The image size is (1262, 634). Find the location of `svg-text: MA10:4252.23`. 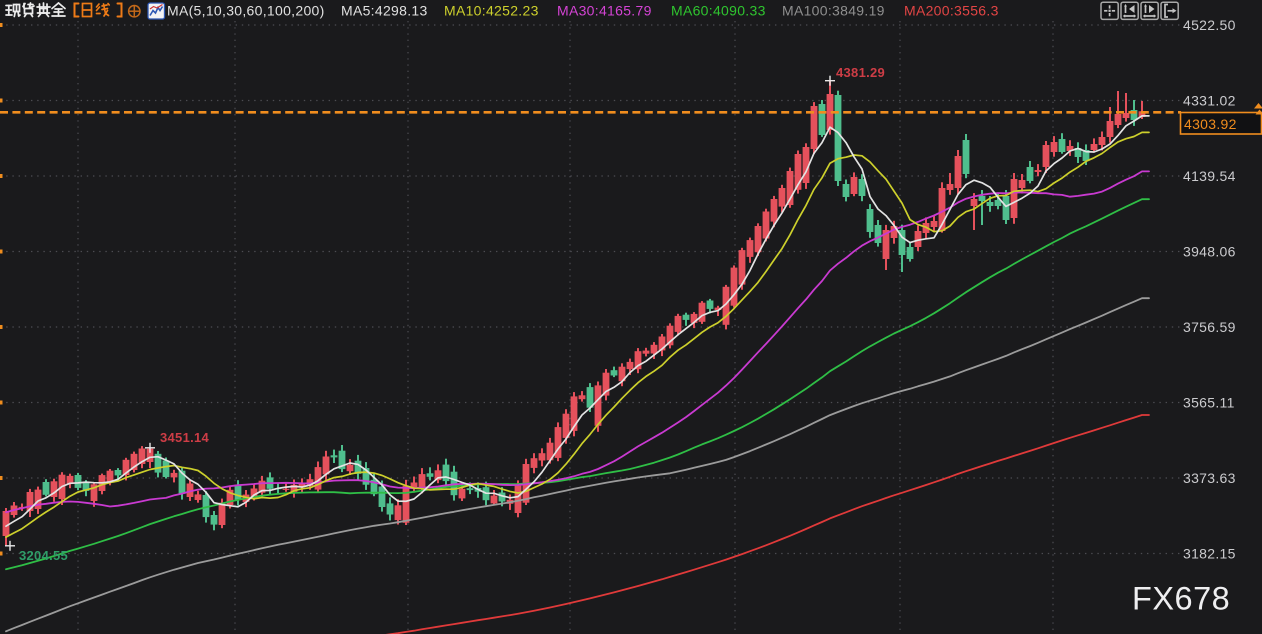

svg-text: MA10:4252.23 is located at coordinates (491, 11).